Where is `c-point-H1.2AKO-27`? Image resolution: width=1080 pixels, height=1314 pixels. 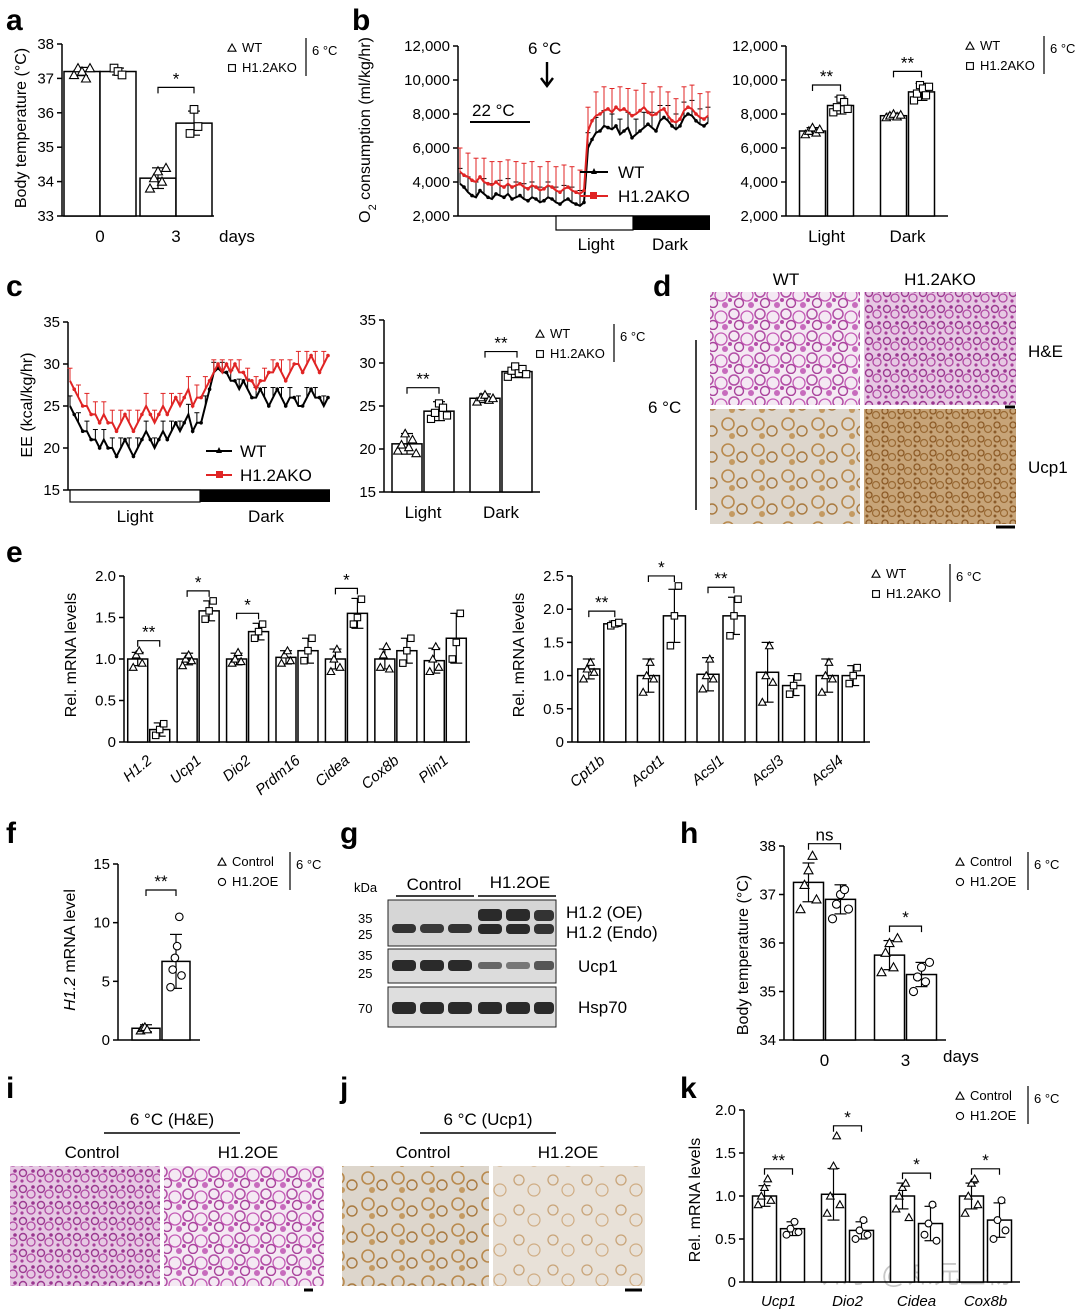
c-point-H1.2AKO-27 is located at coordinates (184, 397).